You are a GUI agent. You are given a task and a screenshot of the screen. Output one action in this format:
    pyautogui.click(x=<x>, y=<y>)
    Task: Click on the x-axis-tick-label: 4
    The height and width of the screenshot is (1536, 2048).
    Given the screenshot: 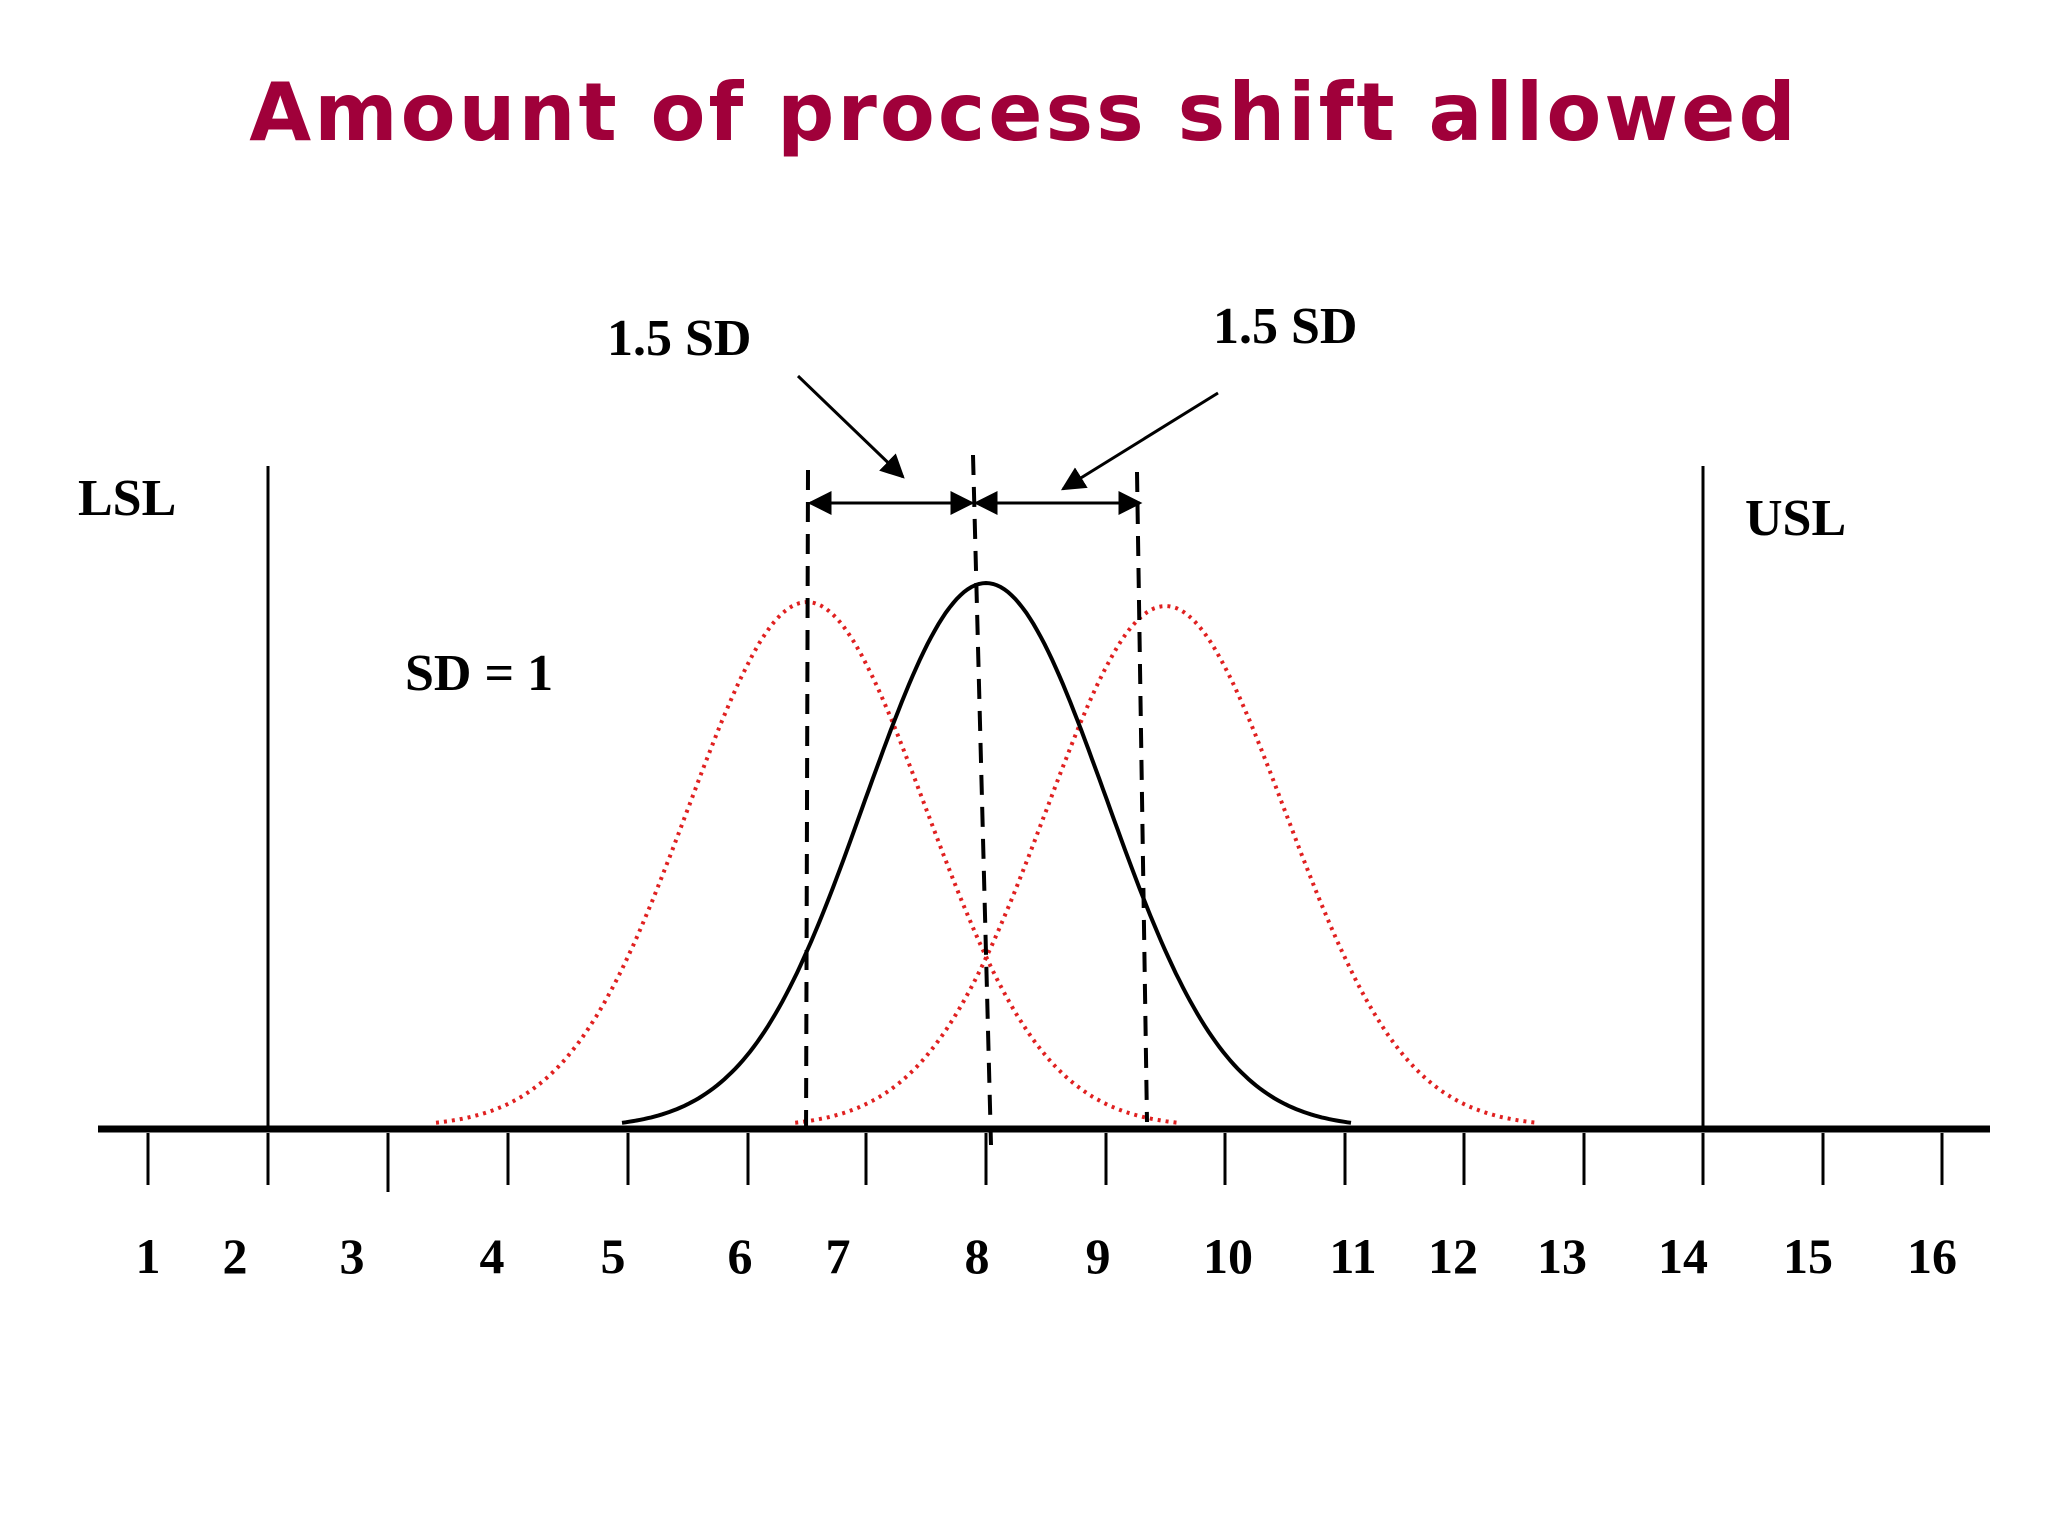 What is the action you would take?
    pyautogui.click(x=492, y=1256)
    